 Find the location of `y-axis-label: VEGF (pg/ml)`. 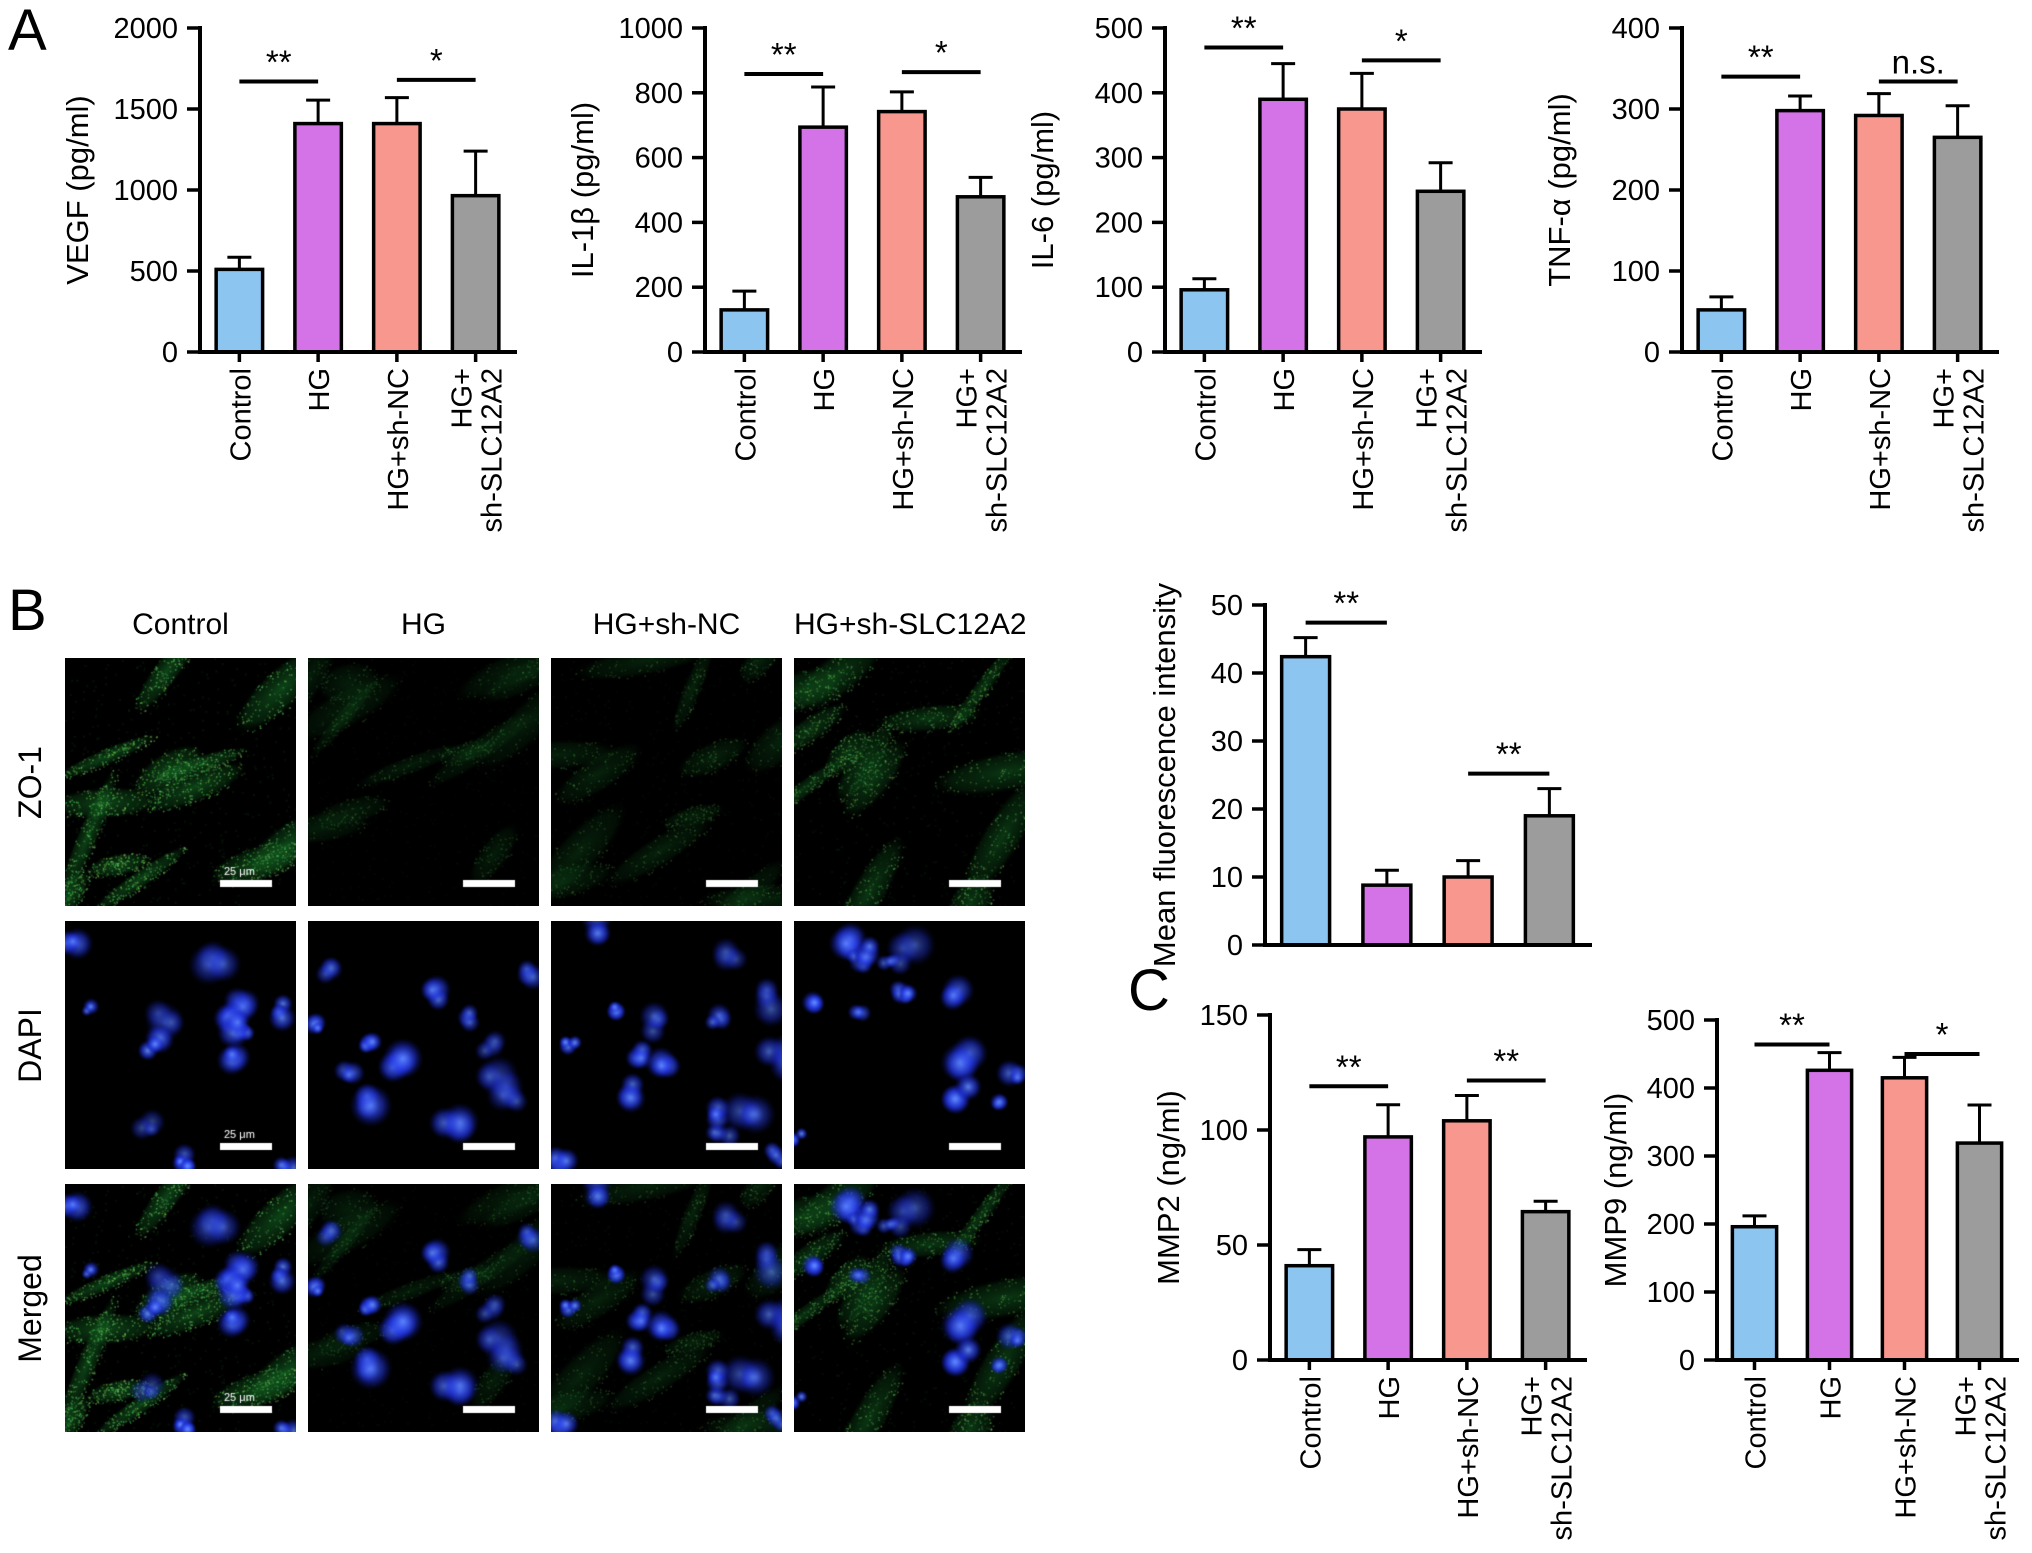

y-axis-label: VEGF (pg/ml) is located at coordinates (77, 189).